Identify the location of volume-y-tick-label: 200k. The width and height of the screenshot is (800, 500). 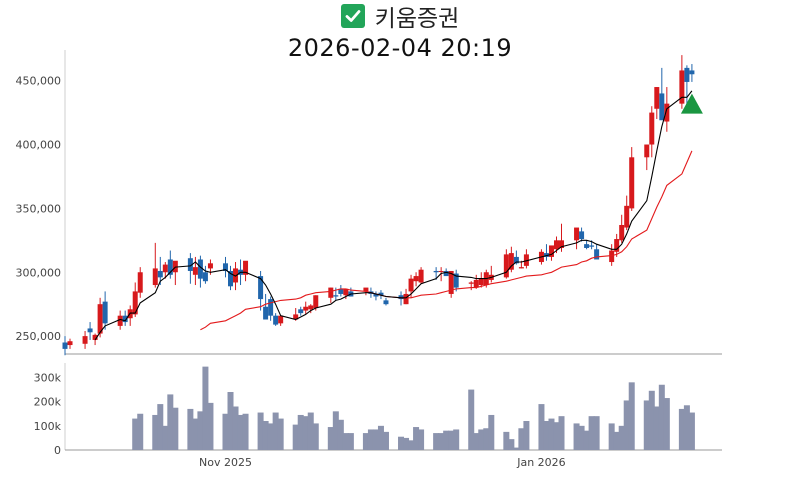
(48, 402).